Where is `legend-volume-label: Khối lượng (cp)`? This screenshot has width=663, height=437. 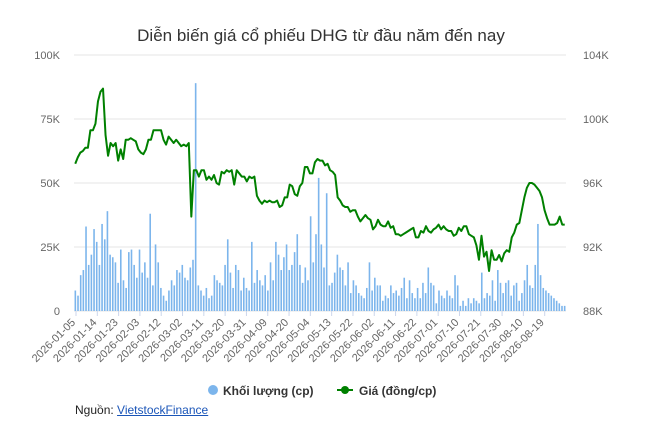
legend-volume-label: Khối lượng (cp) is located at coordinates (268, 391).